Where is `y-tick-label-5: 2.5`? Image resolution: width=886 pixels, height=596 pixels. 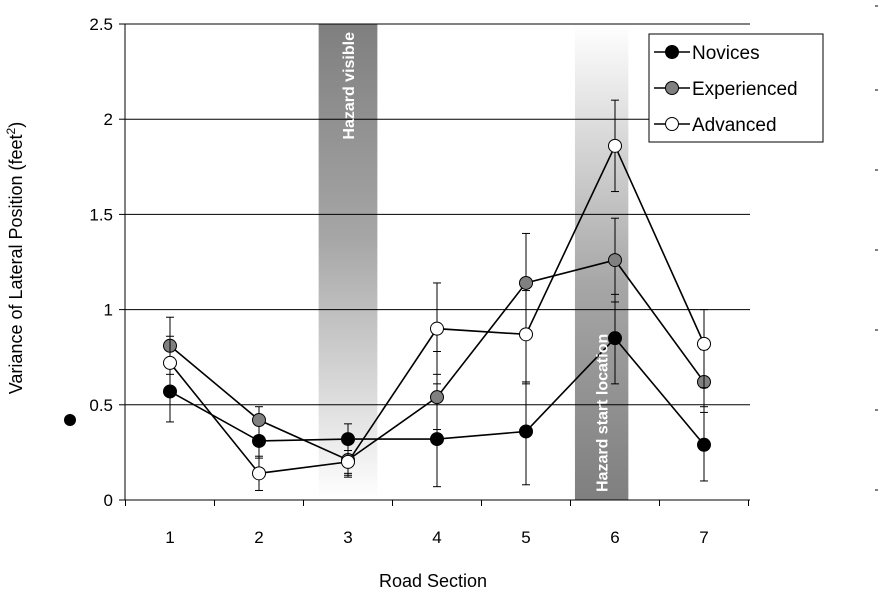 y-tick-label-5: 2.5 is located at coordinates (101, 24).